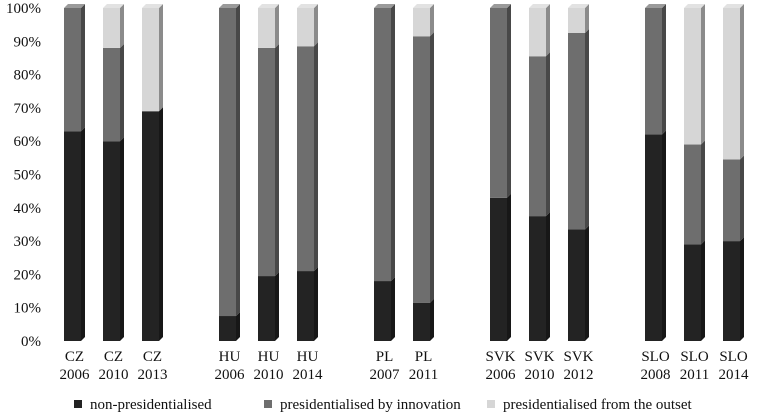 The image size is (759, 419). Describe the element at coordinates (579, 375) in the screenshot. I see `x-category-year: 2012` at that location.